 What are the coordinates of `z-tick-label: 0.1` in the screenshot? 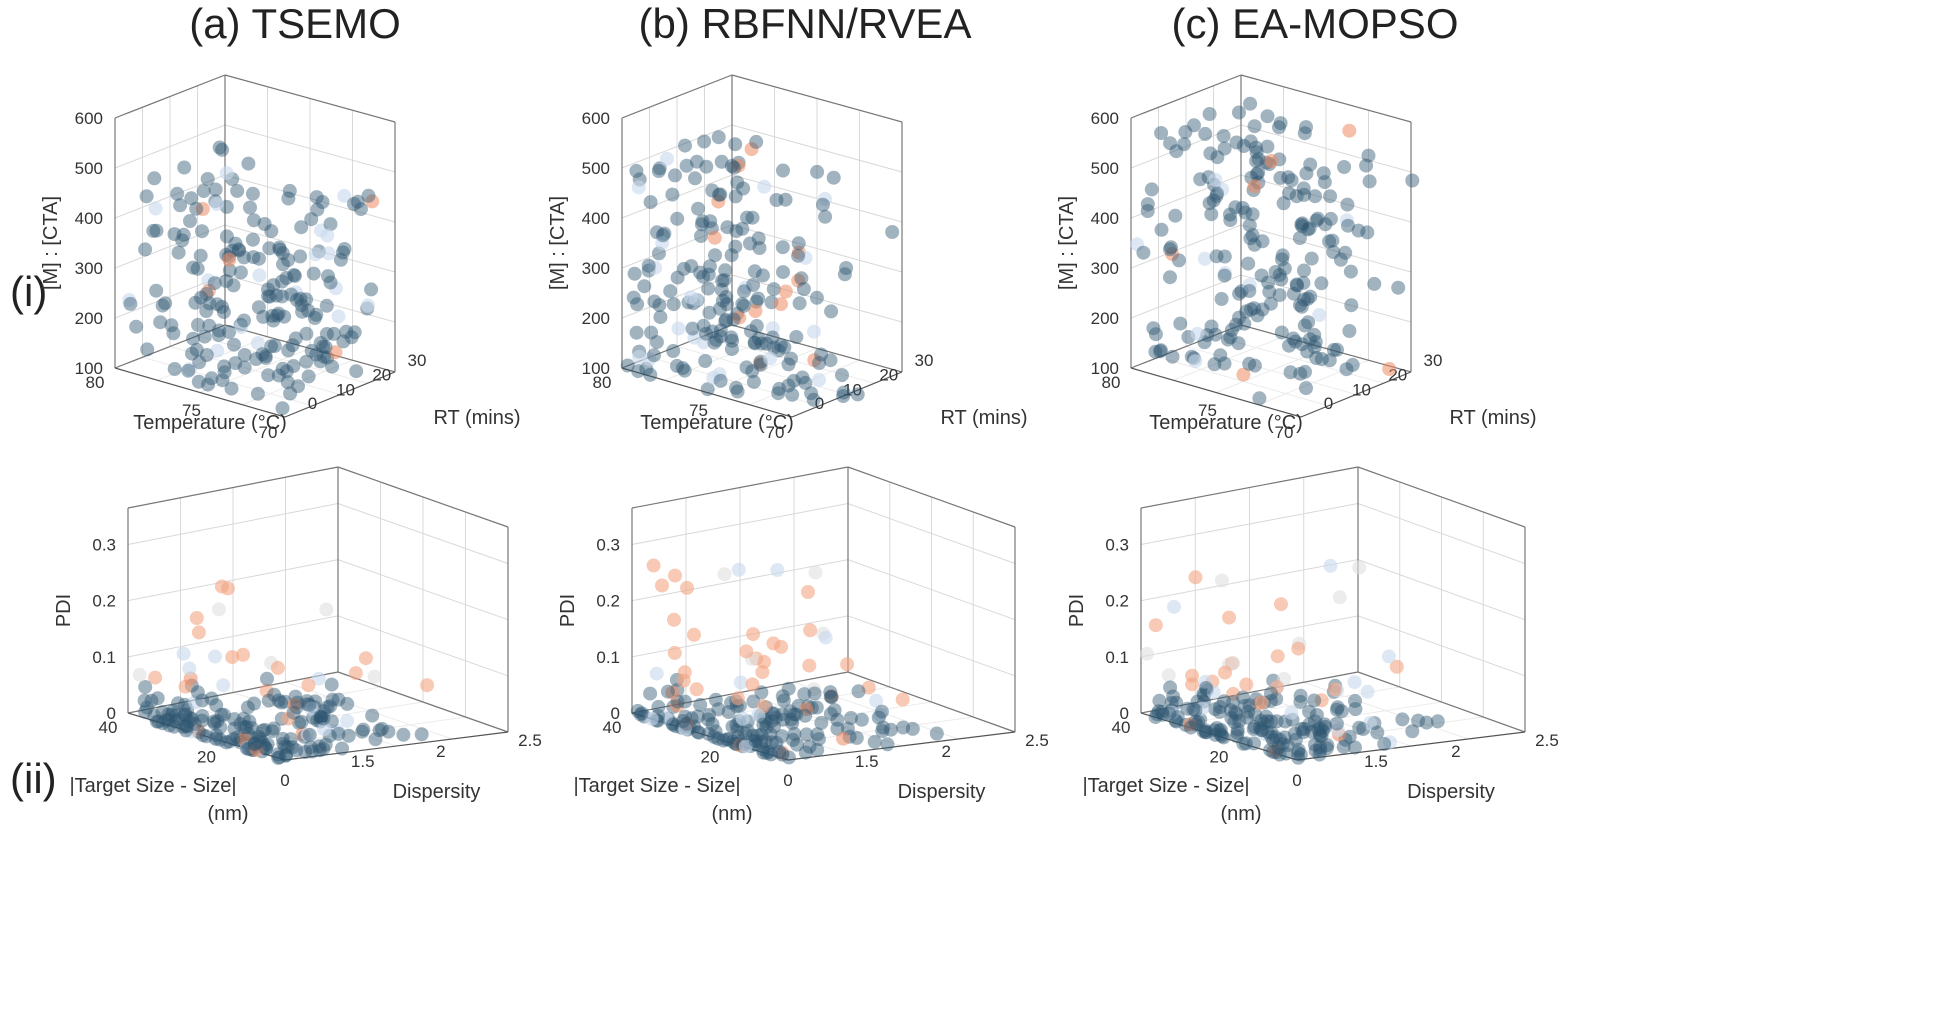 It's located at (1117, 657).